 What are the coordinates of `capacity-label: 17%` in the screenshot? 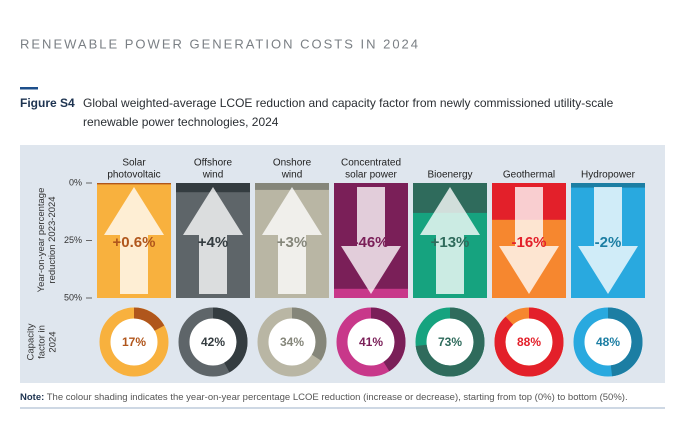 It's located at (134, 342).